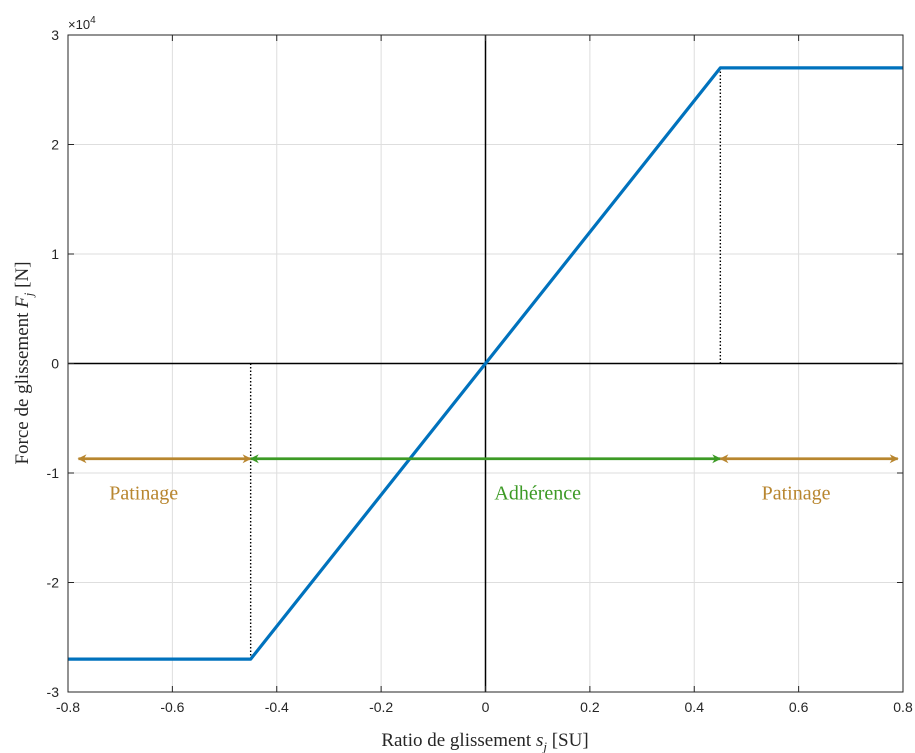 This screenshot has height=753, width=915. What do you see at coordinates (53, 583) in the screenshot?
I see `y-tick-label: -2` at bounding box center [53, 583].